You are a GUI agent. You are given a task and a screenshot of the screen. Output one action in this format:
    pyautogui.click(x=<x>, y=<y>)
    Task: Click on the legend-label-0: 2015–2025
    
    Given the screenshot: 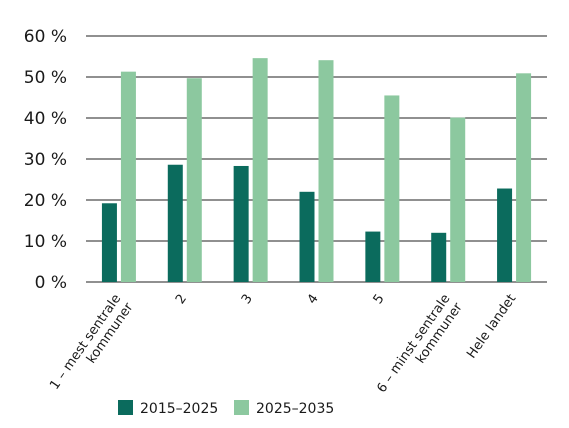 What is the action you would take?
    pyautogui.click(x=179, y=409)
    